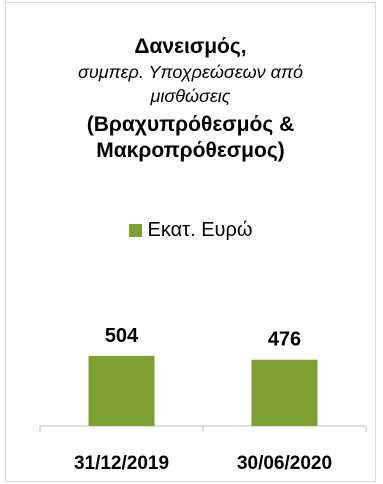 The image size is (383, 484). Describe the element at coordinates (190, 150) in the screenshot. I see `chart-title2-line-2: Μακροπρόθεσμος)` at that location.